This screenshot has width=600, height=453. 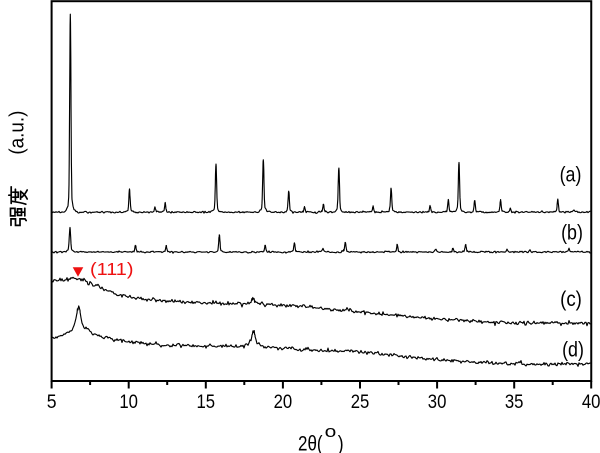 I want to click on svg-text: 20, so click(x=283, y=402).